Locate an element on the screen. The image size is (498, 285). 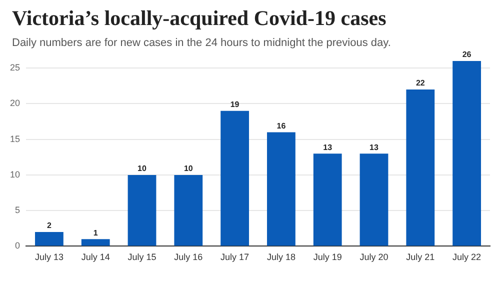
x-tick-label: July 14 is located at coordinates (95, 257).